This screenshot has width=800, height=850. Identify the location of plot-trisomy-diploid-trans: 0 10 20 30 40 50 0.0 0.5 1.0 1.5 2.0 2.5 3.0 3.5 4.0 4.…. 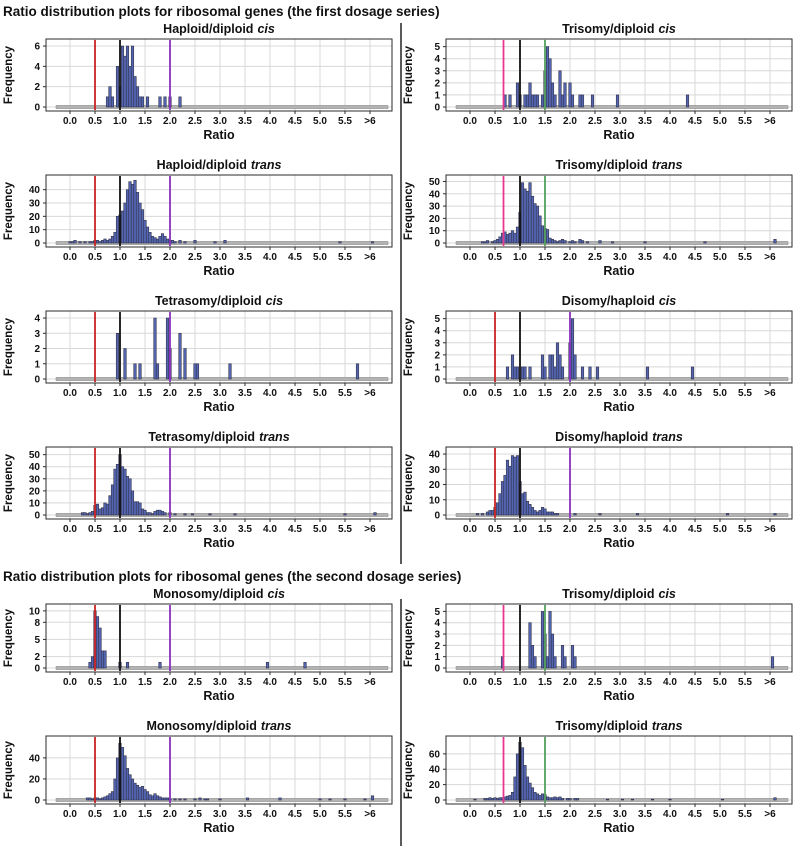
(600, 225).